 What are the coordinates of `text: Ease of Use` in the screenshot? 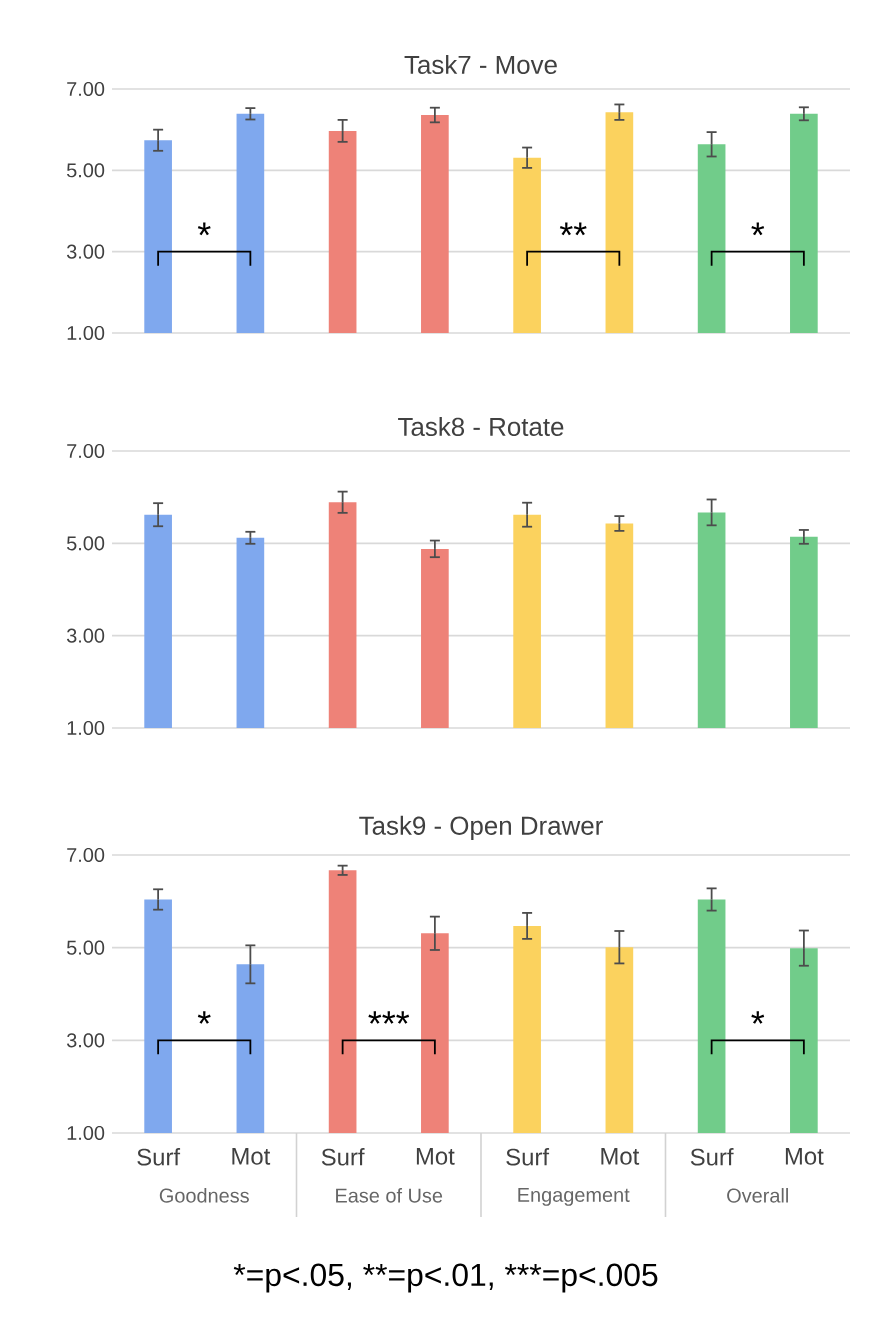 It's located at (389, 1195).